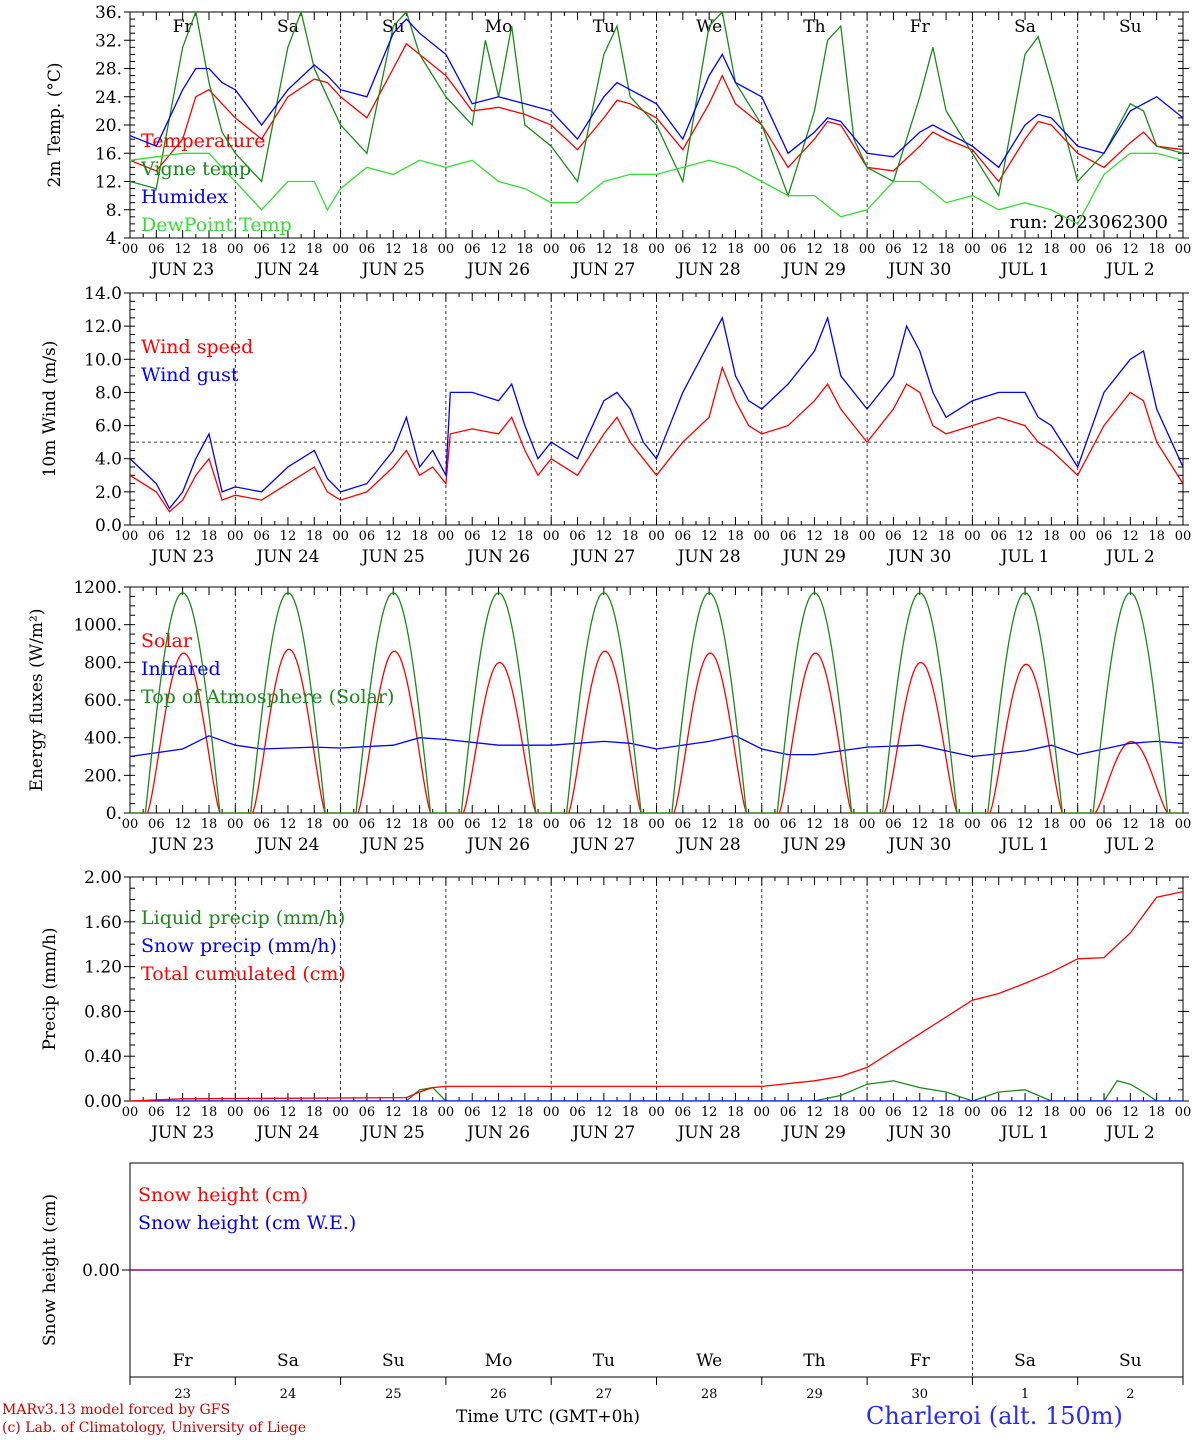 The height and width of the screenshot is (1440, 1194). I want to click on y-tick-label: 16., so click(108, 154).